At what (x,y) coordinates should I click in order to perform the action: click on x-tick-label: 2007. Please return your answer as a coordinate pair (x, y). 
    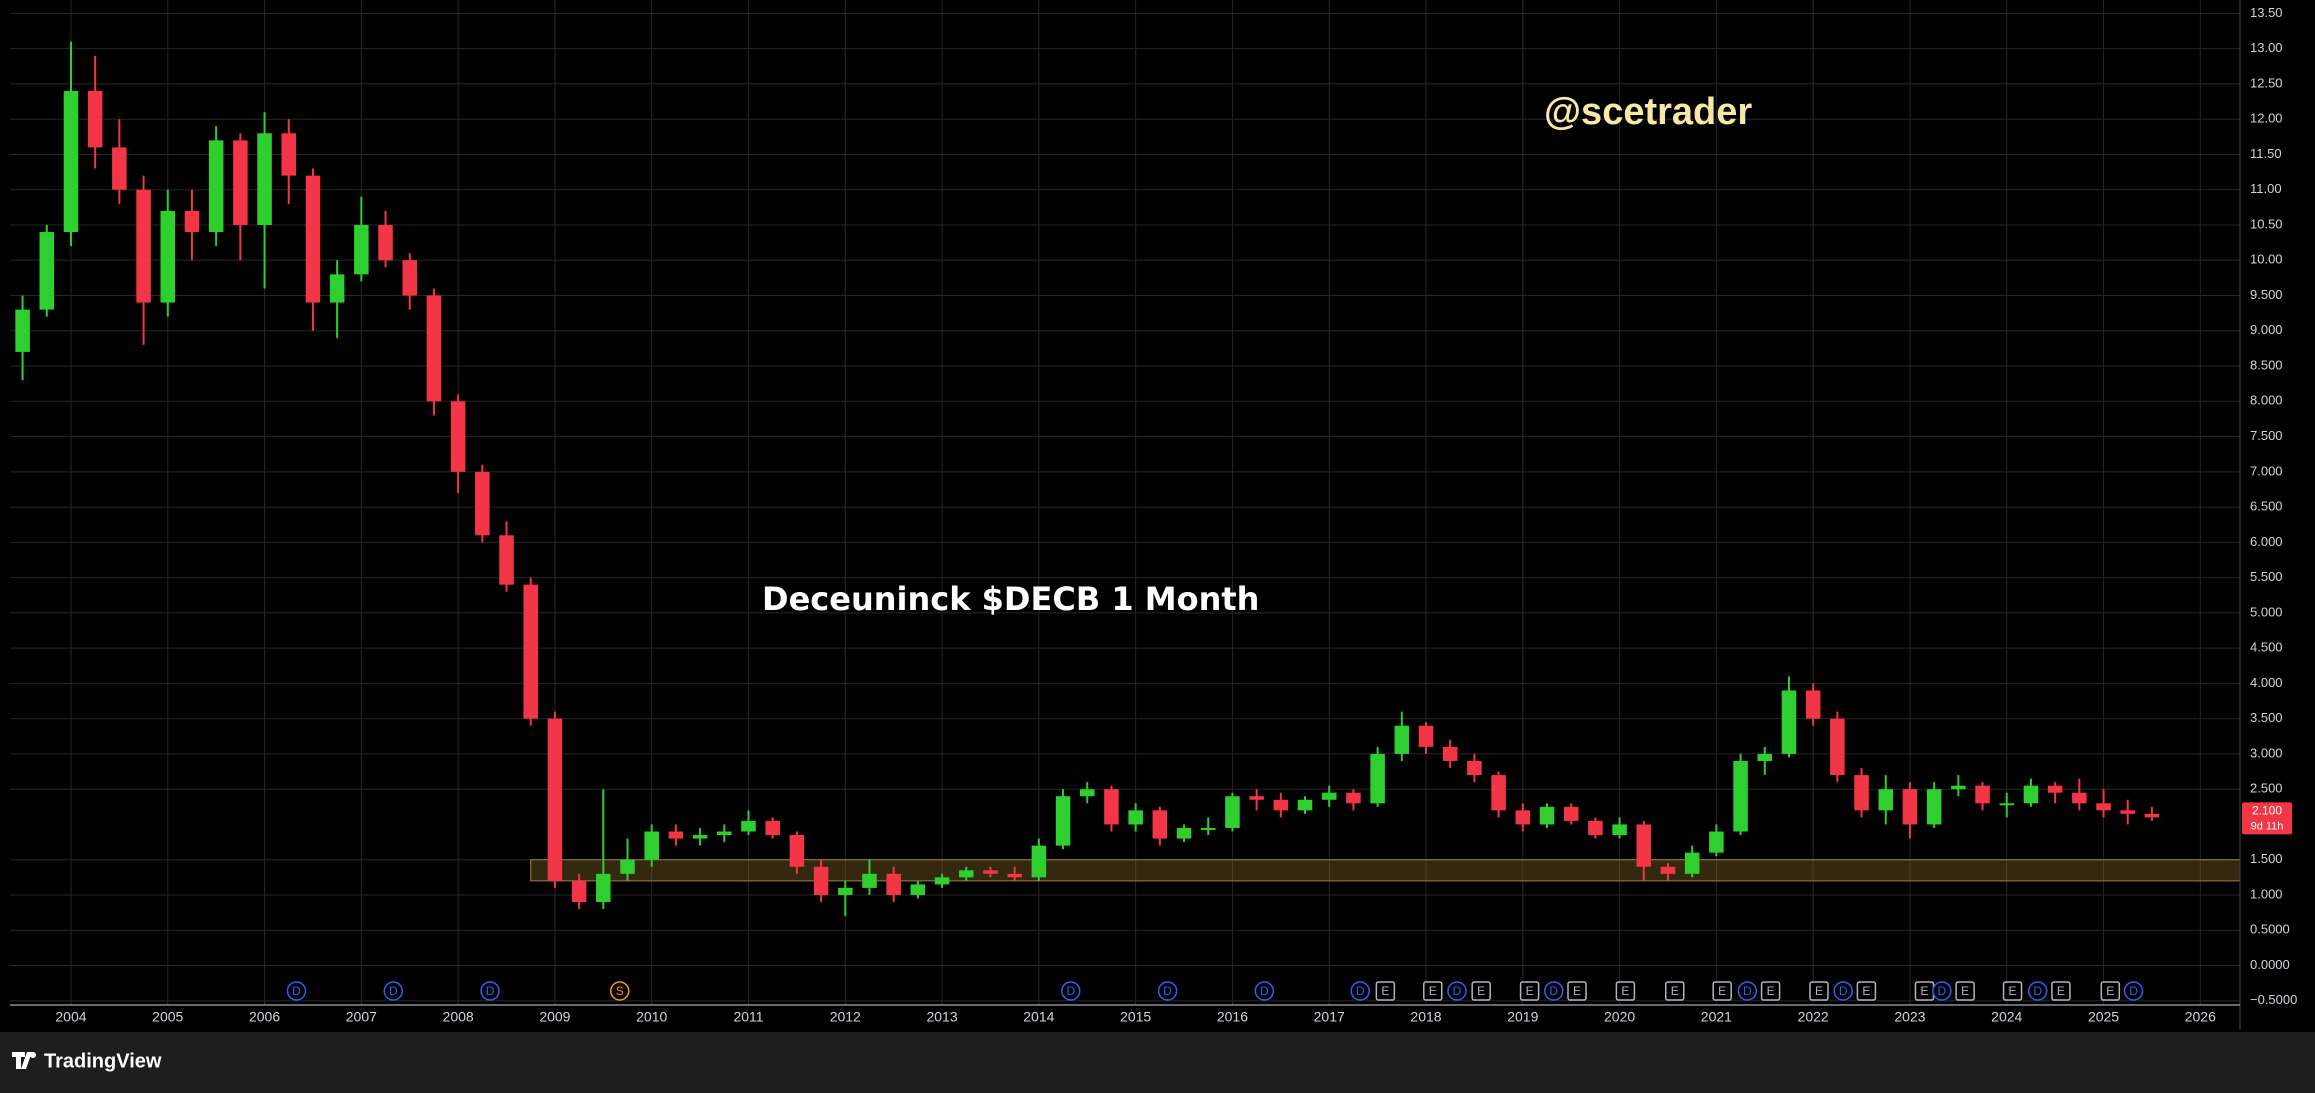
    Looking at the image, I should click on (361, 1017).